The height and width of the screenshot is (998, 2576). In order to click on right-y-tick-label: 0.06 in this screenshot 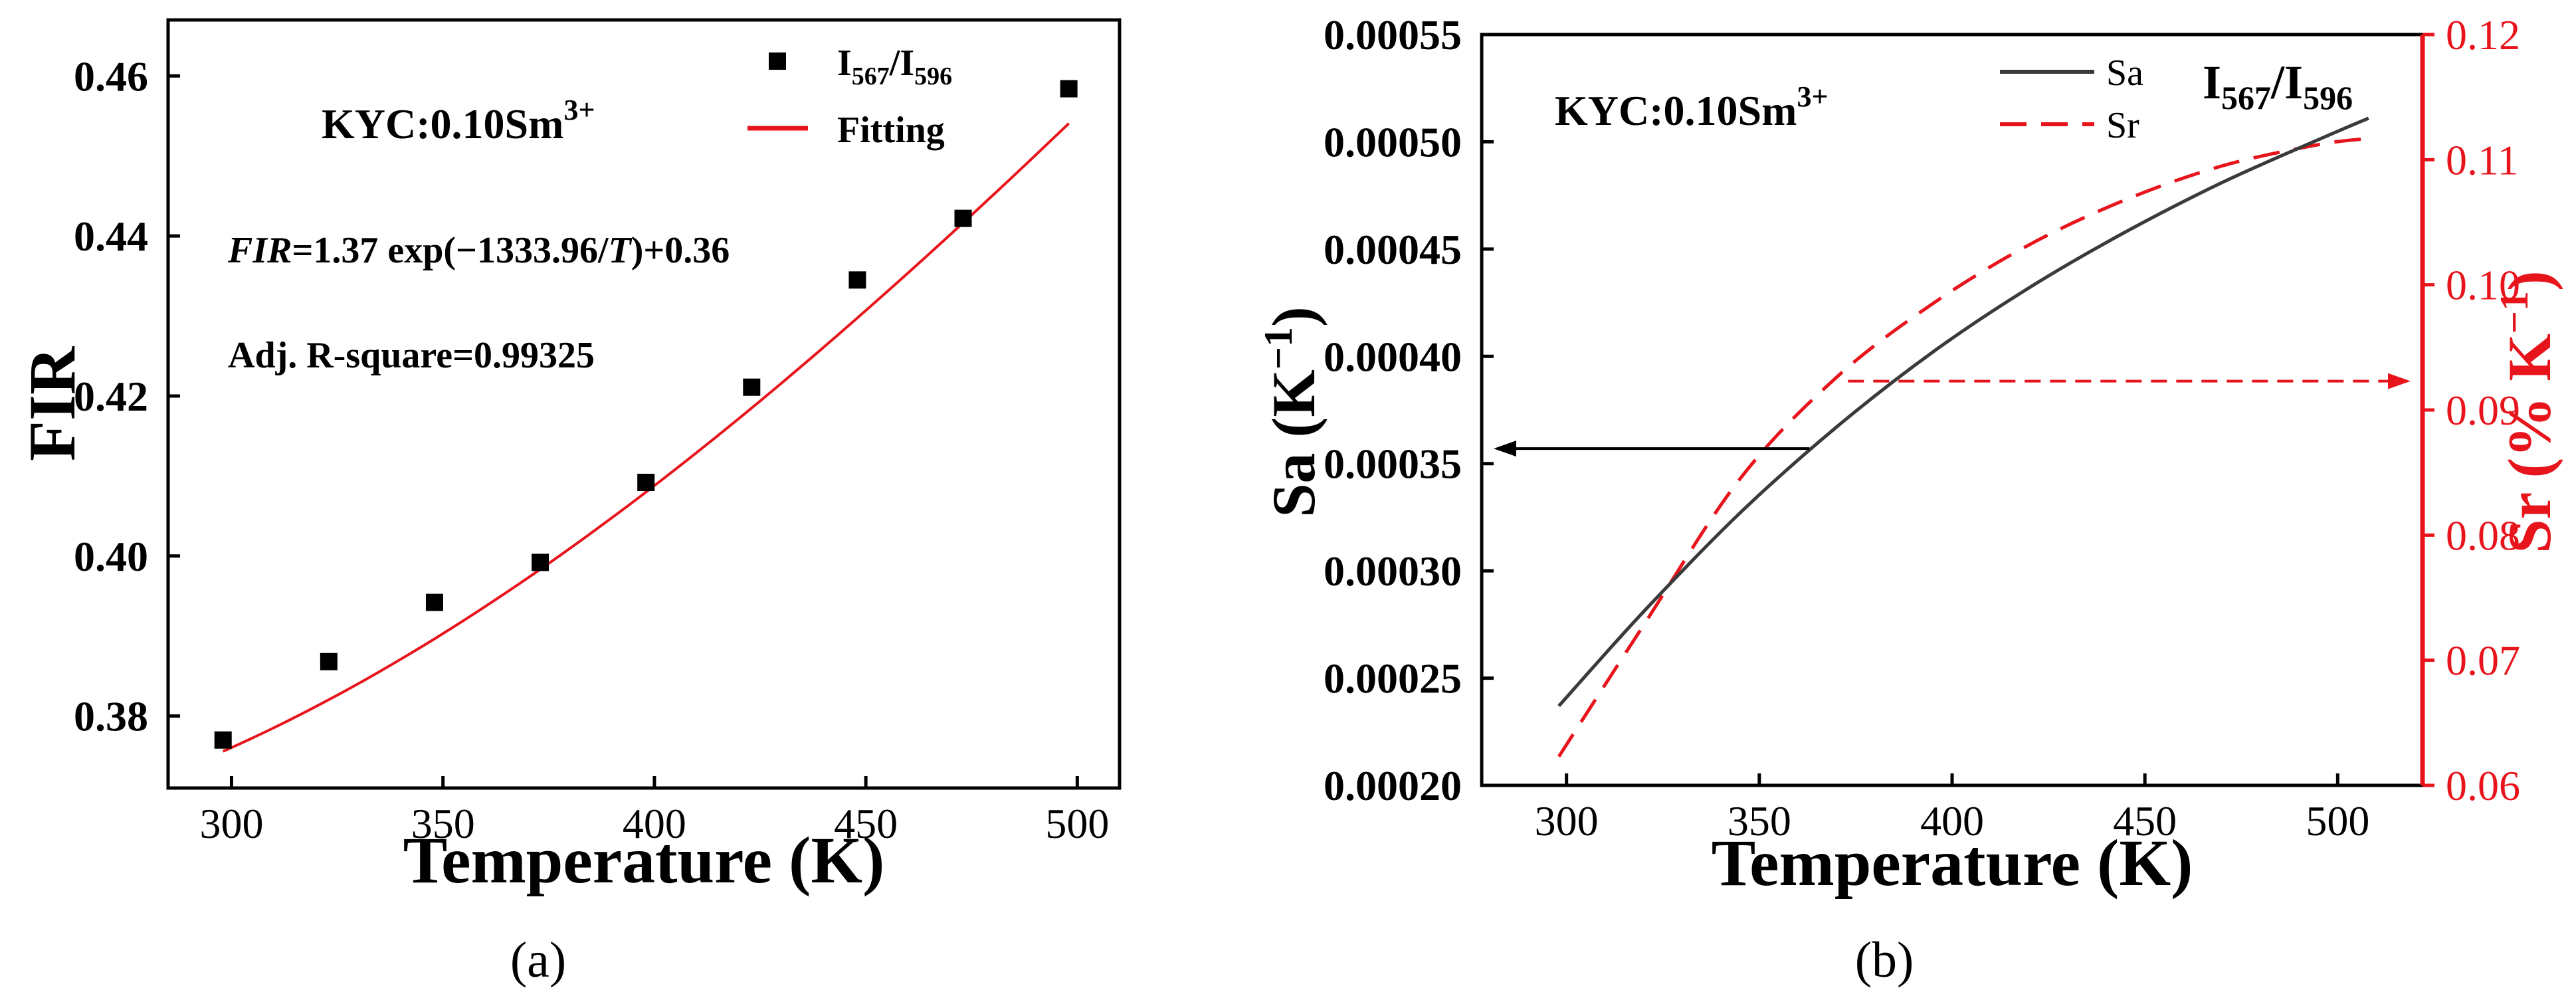, I will do `click(2483, 785)`.